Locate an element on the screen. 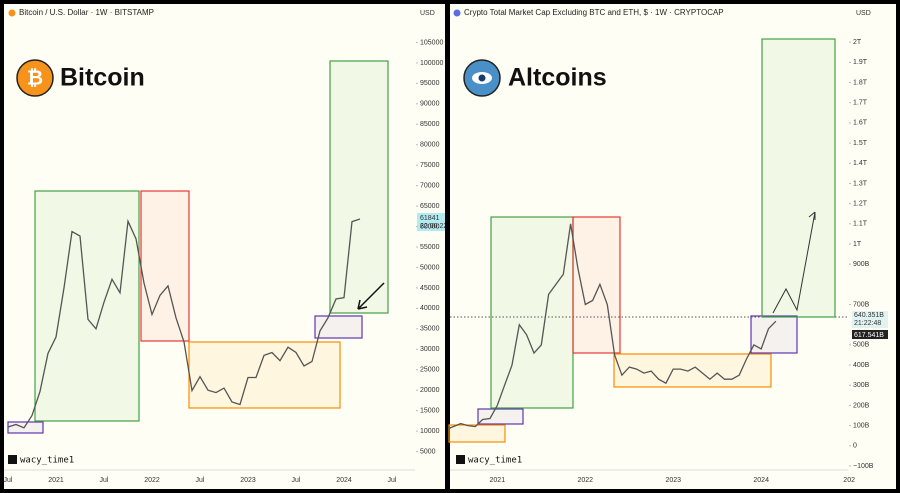 This screenshot has width=900, height=493. y-tick-label: 700B is located at coordinates (861, 304).